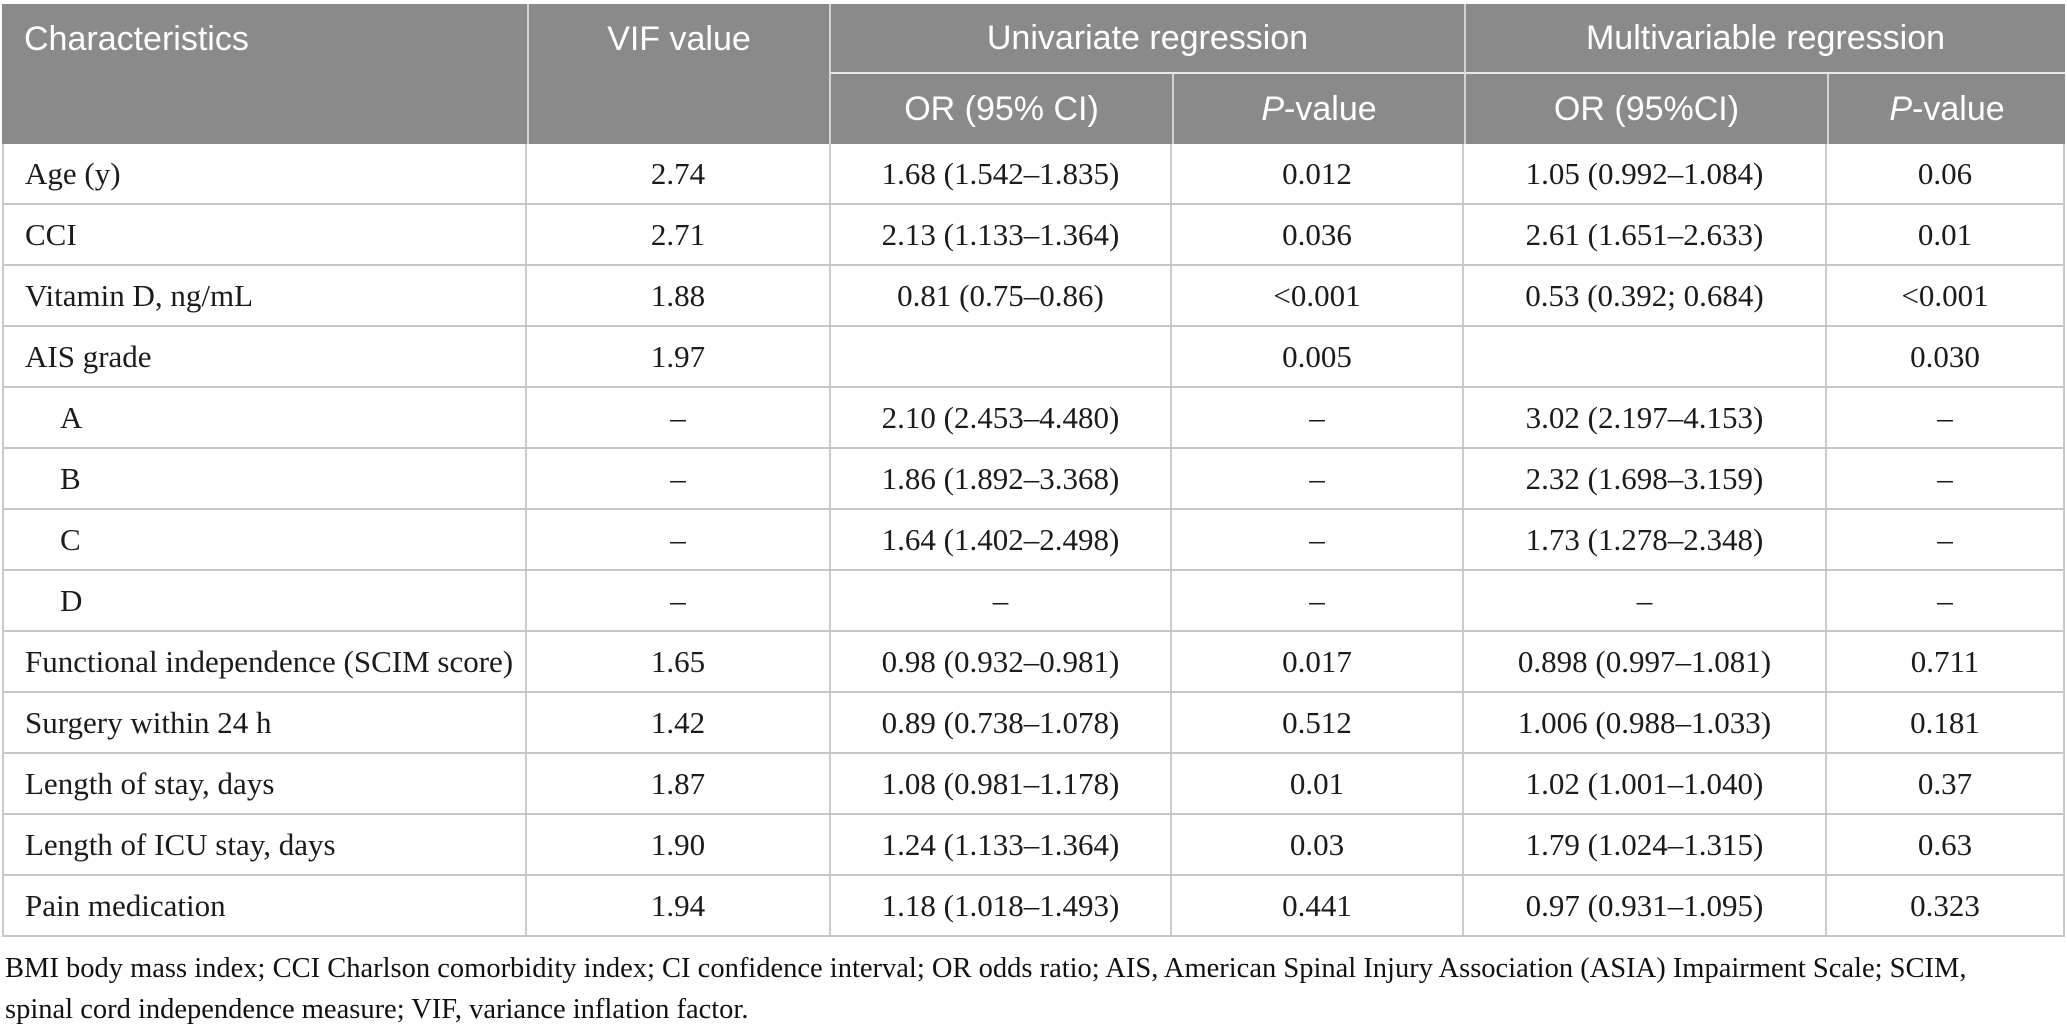 The width and height of the screenshot is (2067, 1029). Describe the element at coordinates (1001, 905) in the screenshot. I see `cell-uni-or: 1.18 (1.018–1.493)` at that location.